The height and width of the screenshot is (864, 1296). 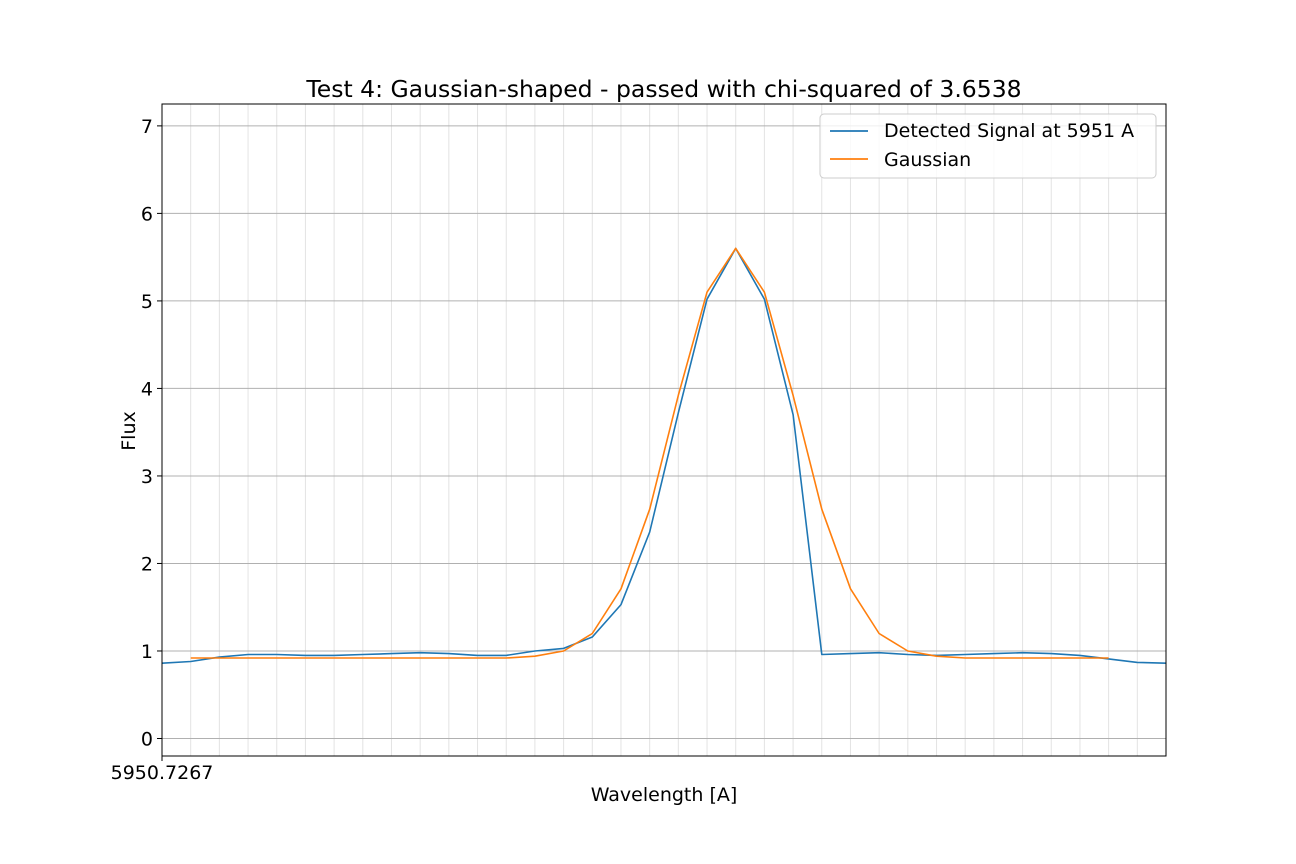 I want to click on y-tick-label: 4, so click(x=147, y=389).